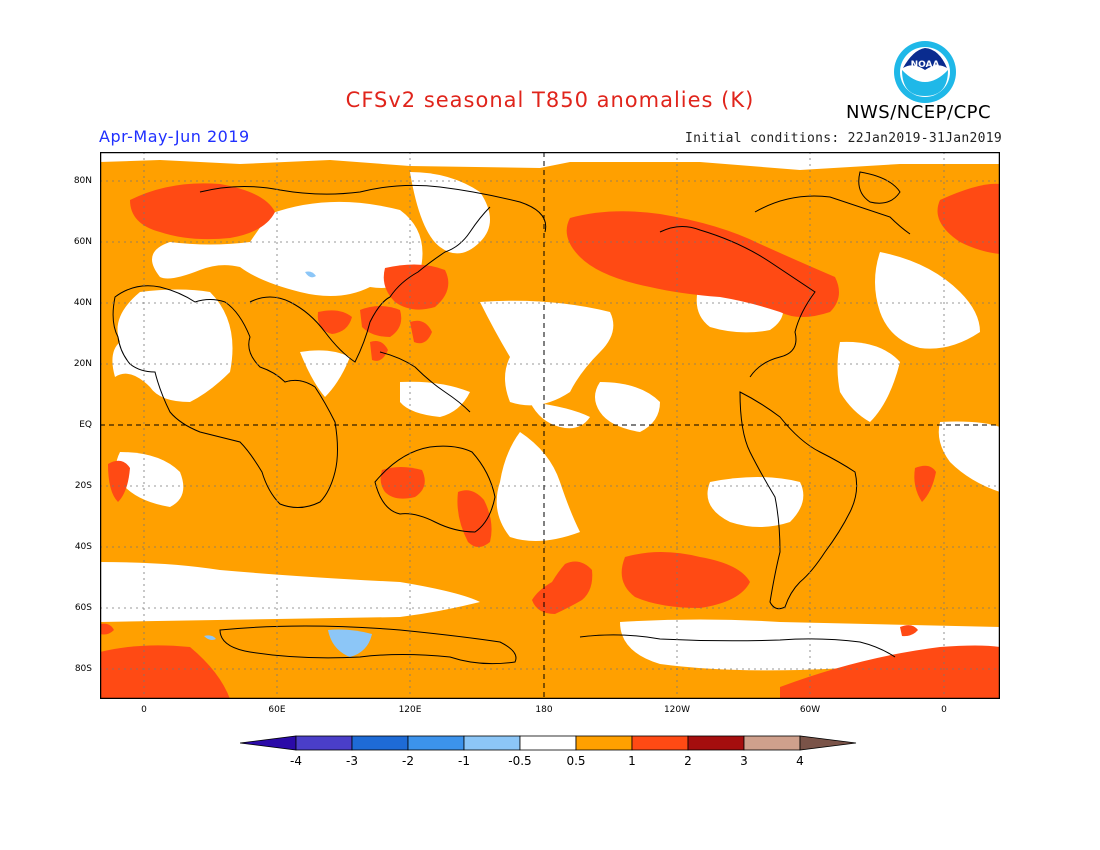 This screenshot has height=850, width=1100. Describe the element at coordinates (828, 743) in the screenshot. I see `colorbar-arrow-high` at that location.